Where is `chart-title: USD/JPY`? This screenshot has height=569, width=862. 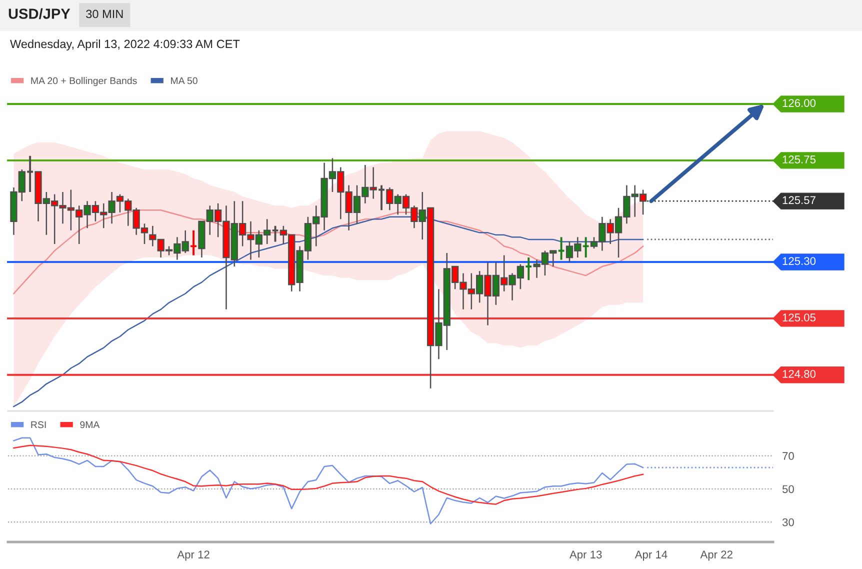 chart-title: USD/JPY is located at coordinates (39, 14).